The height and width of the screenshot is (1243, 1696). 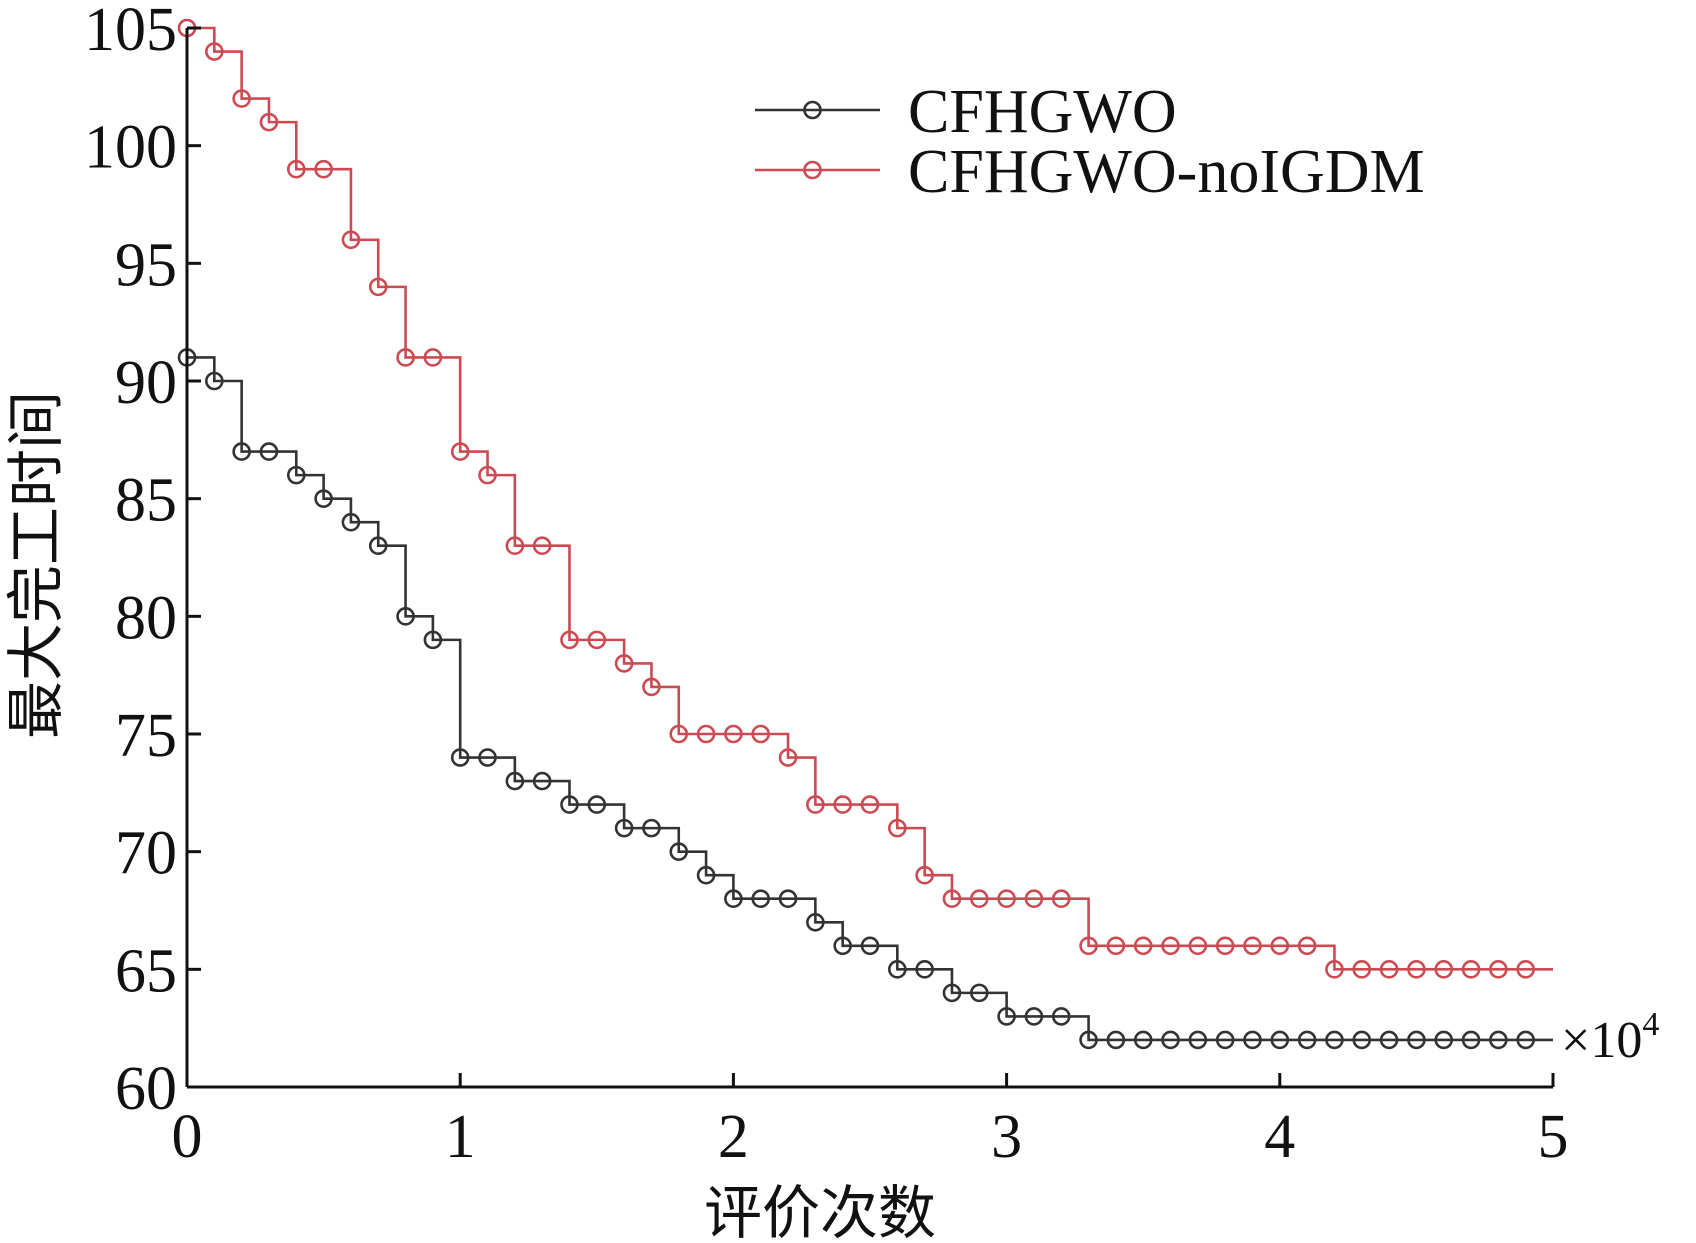 What do you see at coordinates (820, 1212) in the screenshot?
I see `x-axis-label: 评价次数` at bounding box center [820, 1212].